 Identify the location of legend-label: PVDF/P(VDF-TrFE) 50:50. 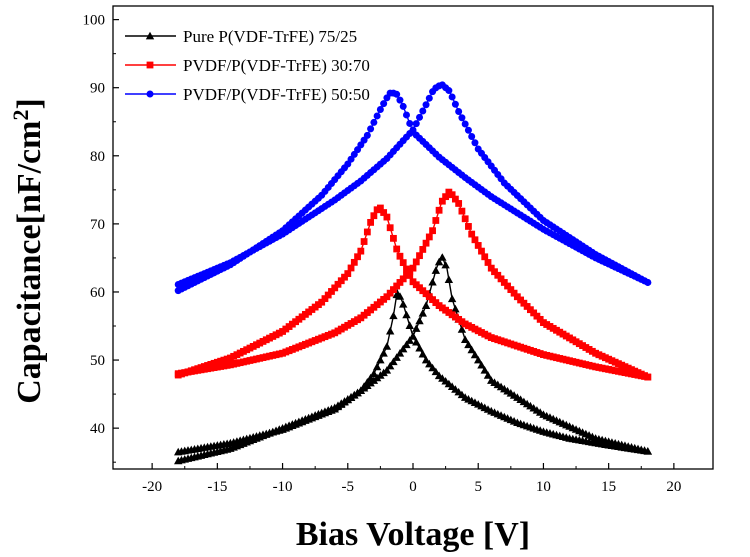
(276, 94).